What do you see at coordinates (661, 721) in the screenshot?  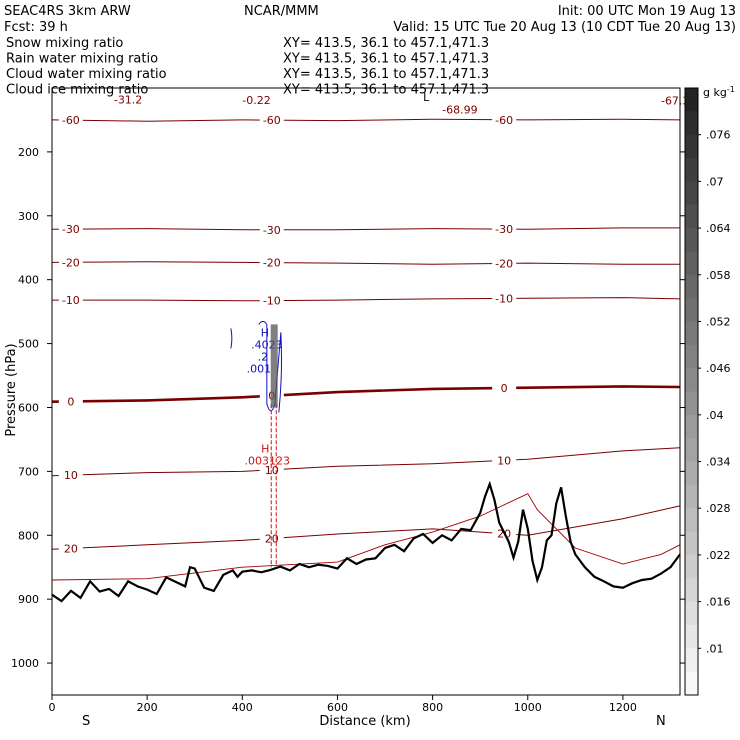 I see `north-label: N` at bounding box center [661, 721].